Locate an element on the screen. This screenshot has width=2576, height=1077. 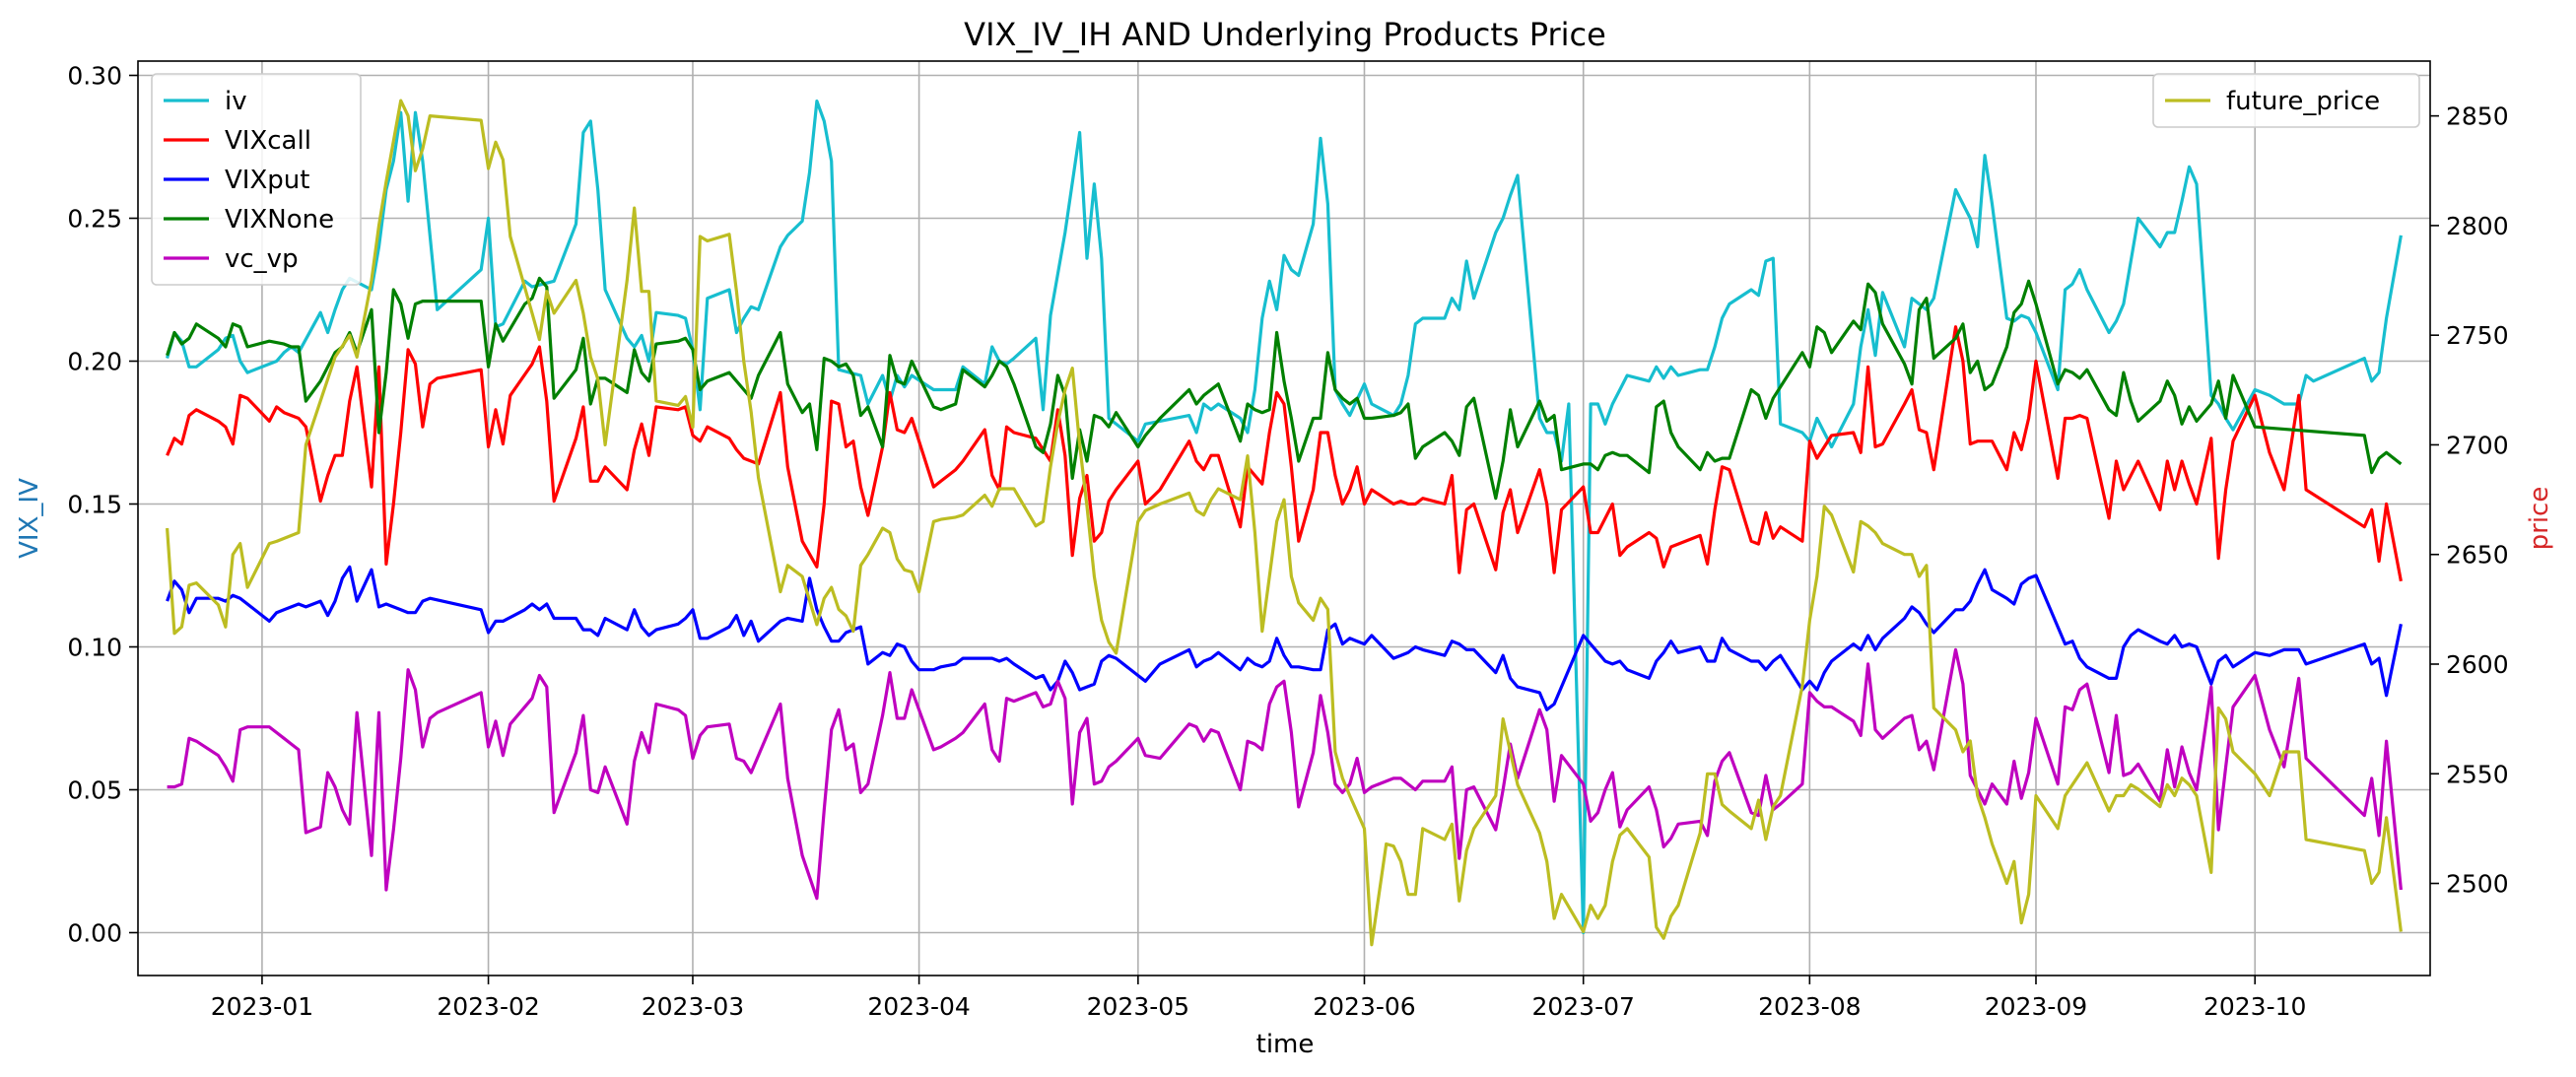
legend-right: future_price is located at coordinates (2286, 100).